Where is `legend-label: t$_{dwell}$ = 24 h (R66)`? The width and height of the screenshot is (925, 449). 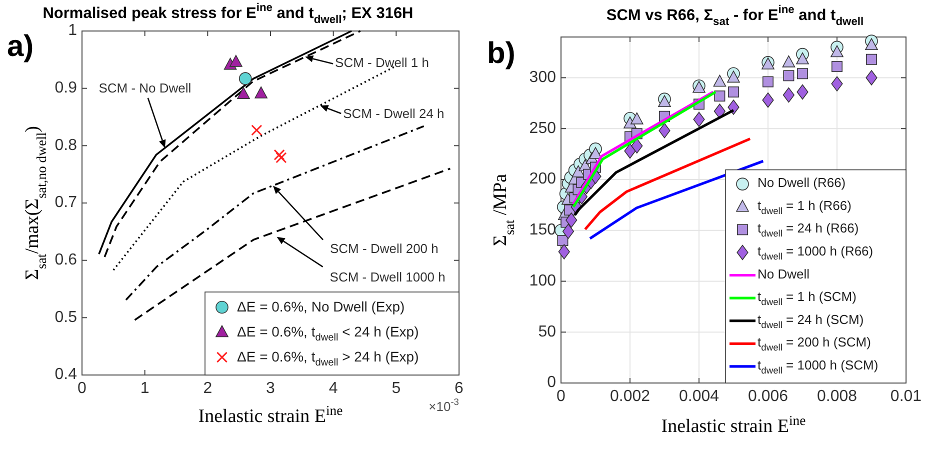 legend-label: t$_{dwell}$ = 24 h (R66) is located at coordinates (808, 230).